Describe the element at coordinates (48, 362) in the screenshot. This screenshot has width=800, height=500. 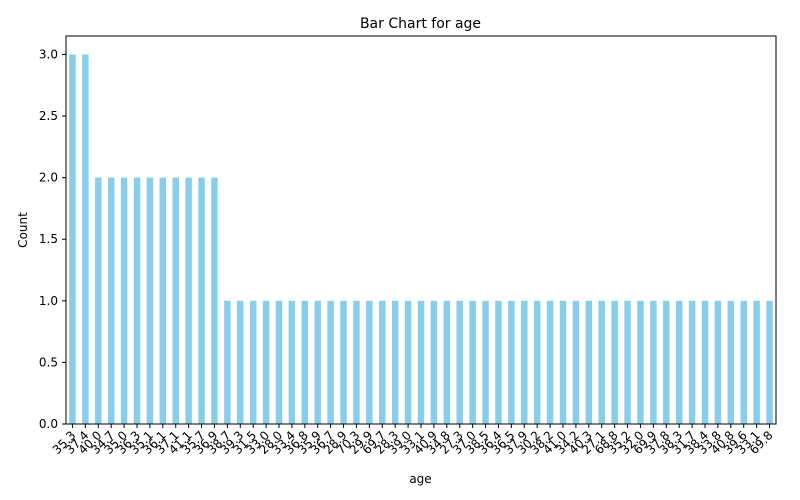
I see `y-tick-label: 0.5` at that location.